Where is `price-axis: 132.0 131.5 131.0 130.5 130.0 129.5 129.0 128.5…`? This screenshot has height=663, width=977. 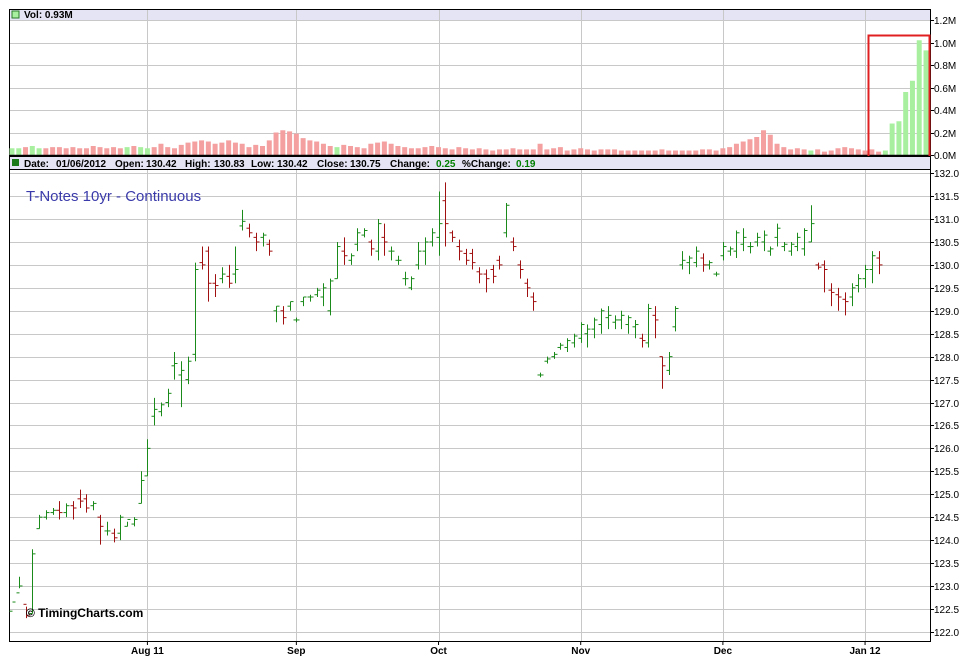 price-axis: 132.0 131.5 131.0 130.5 130.0 129.5 129.0 128.5… is located at coordinates (944, 404).